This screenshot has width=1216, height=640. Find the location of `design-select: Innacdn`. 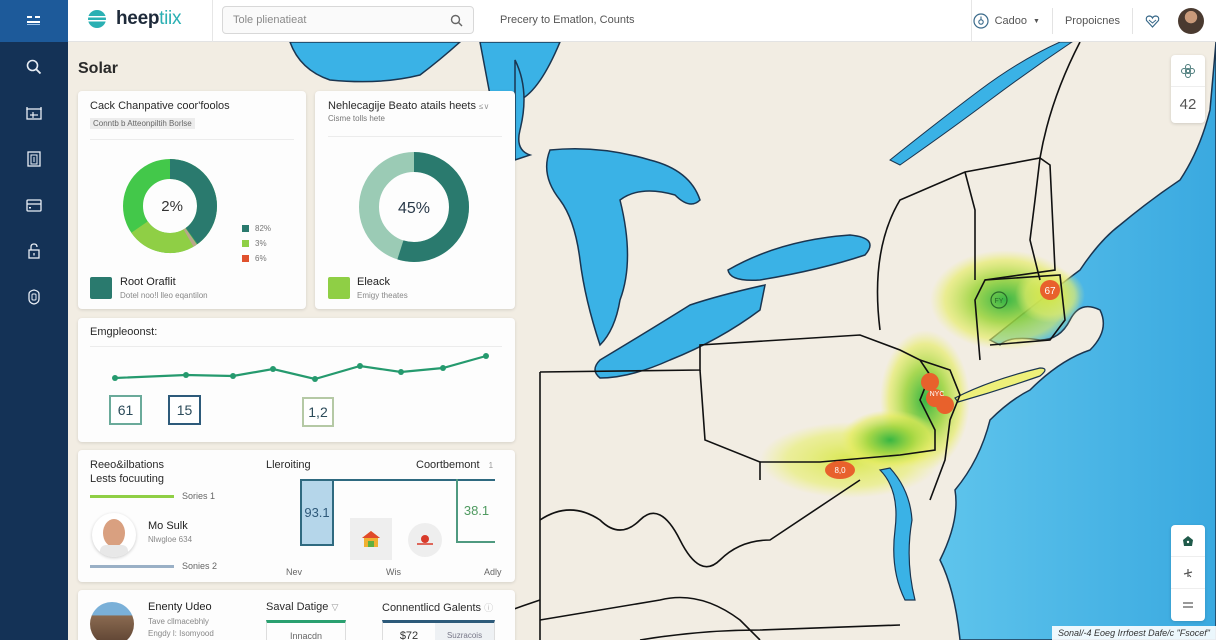

design-select: Innacdn is located at coordinates (306, 630).